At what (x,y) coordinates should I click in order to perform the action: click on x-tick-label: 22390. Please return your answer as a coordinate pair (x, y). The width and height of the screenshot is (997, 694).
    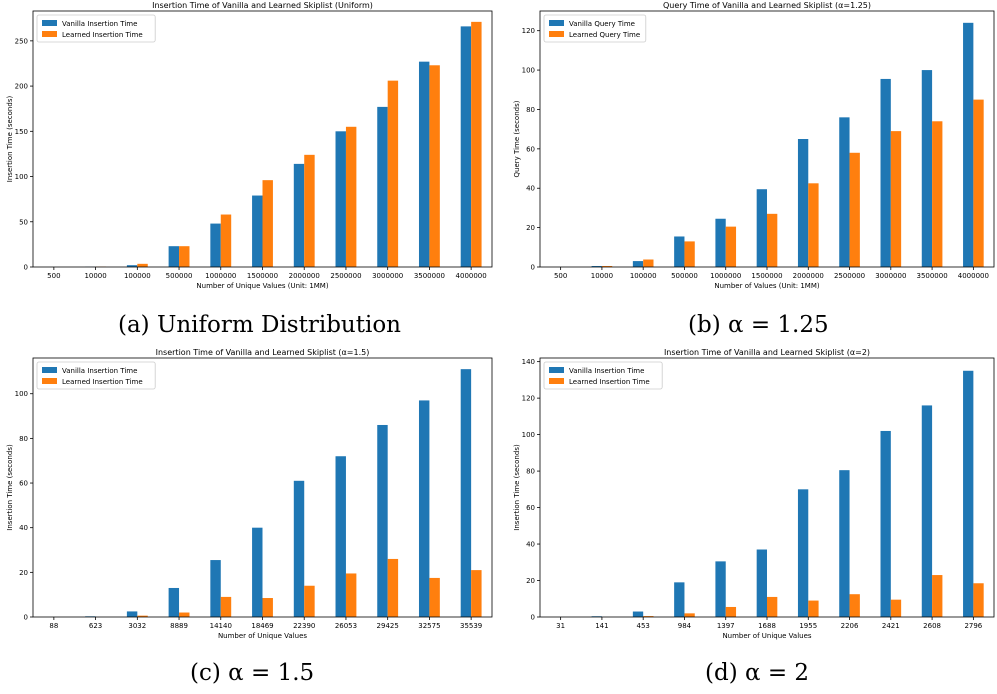
    Looking at the image, I should click on (304, 626).